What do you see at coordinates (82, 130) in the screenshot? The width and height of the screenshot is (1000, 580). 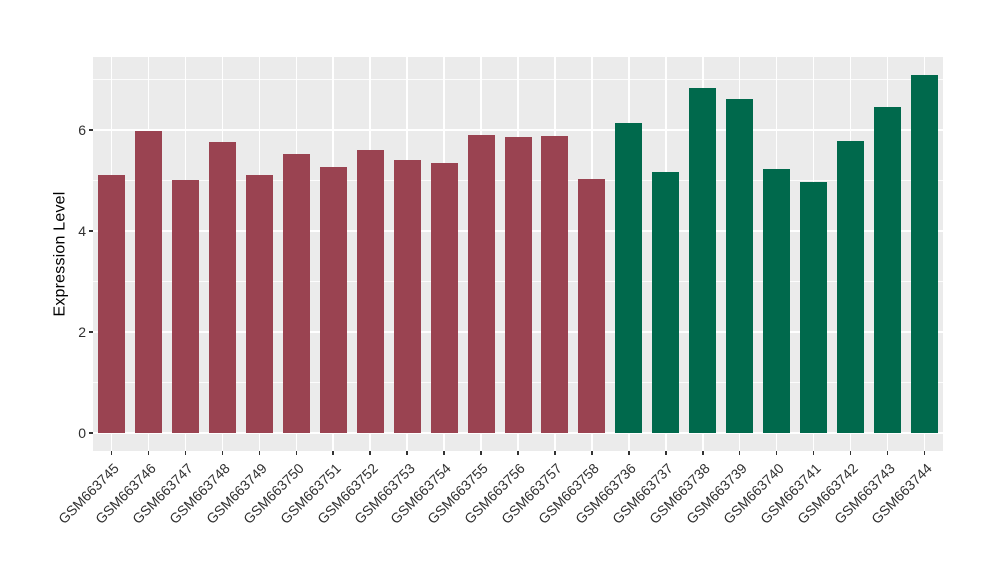 I see `y-tick-label: 6` at bounding box center [82, 130].